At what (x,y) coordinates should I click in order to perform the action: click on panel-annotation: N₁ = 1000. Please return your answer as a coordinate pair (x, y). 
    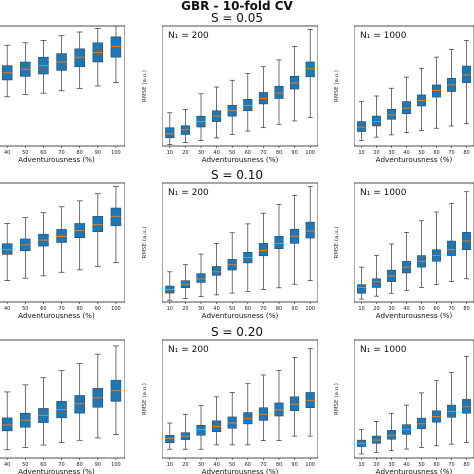
    Looking at the image, I should click on (383, 36).